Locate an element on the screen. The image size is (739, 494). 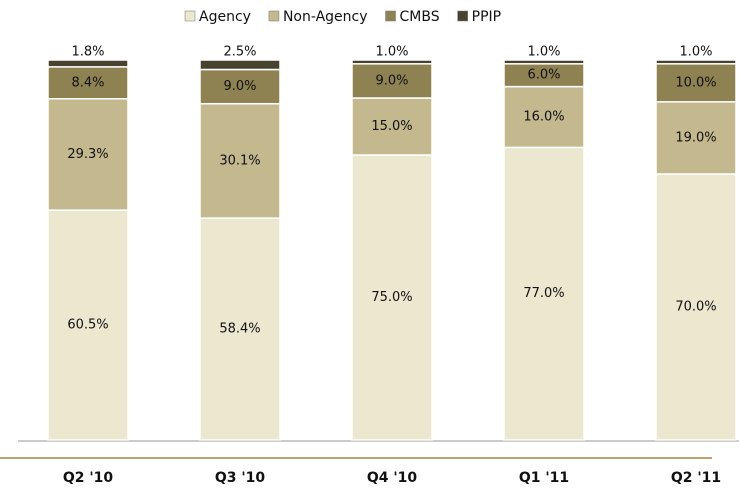
value-label: 30.1% is located at coordinates (239, 160).